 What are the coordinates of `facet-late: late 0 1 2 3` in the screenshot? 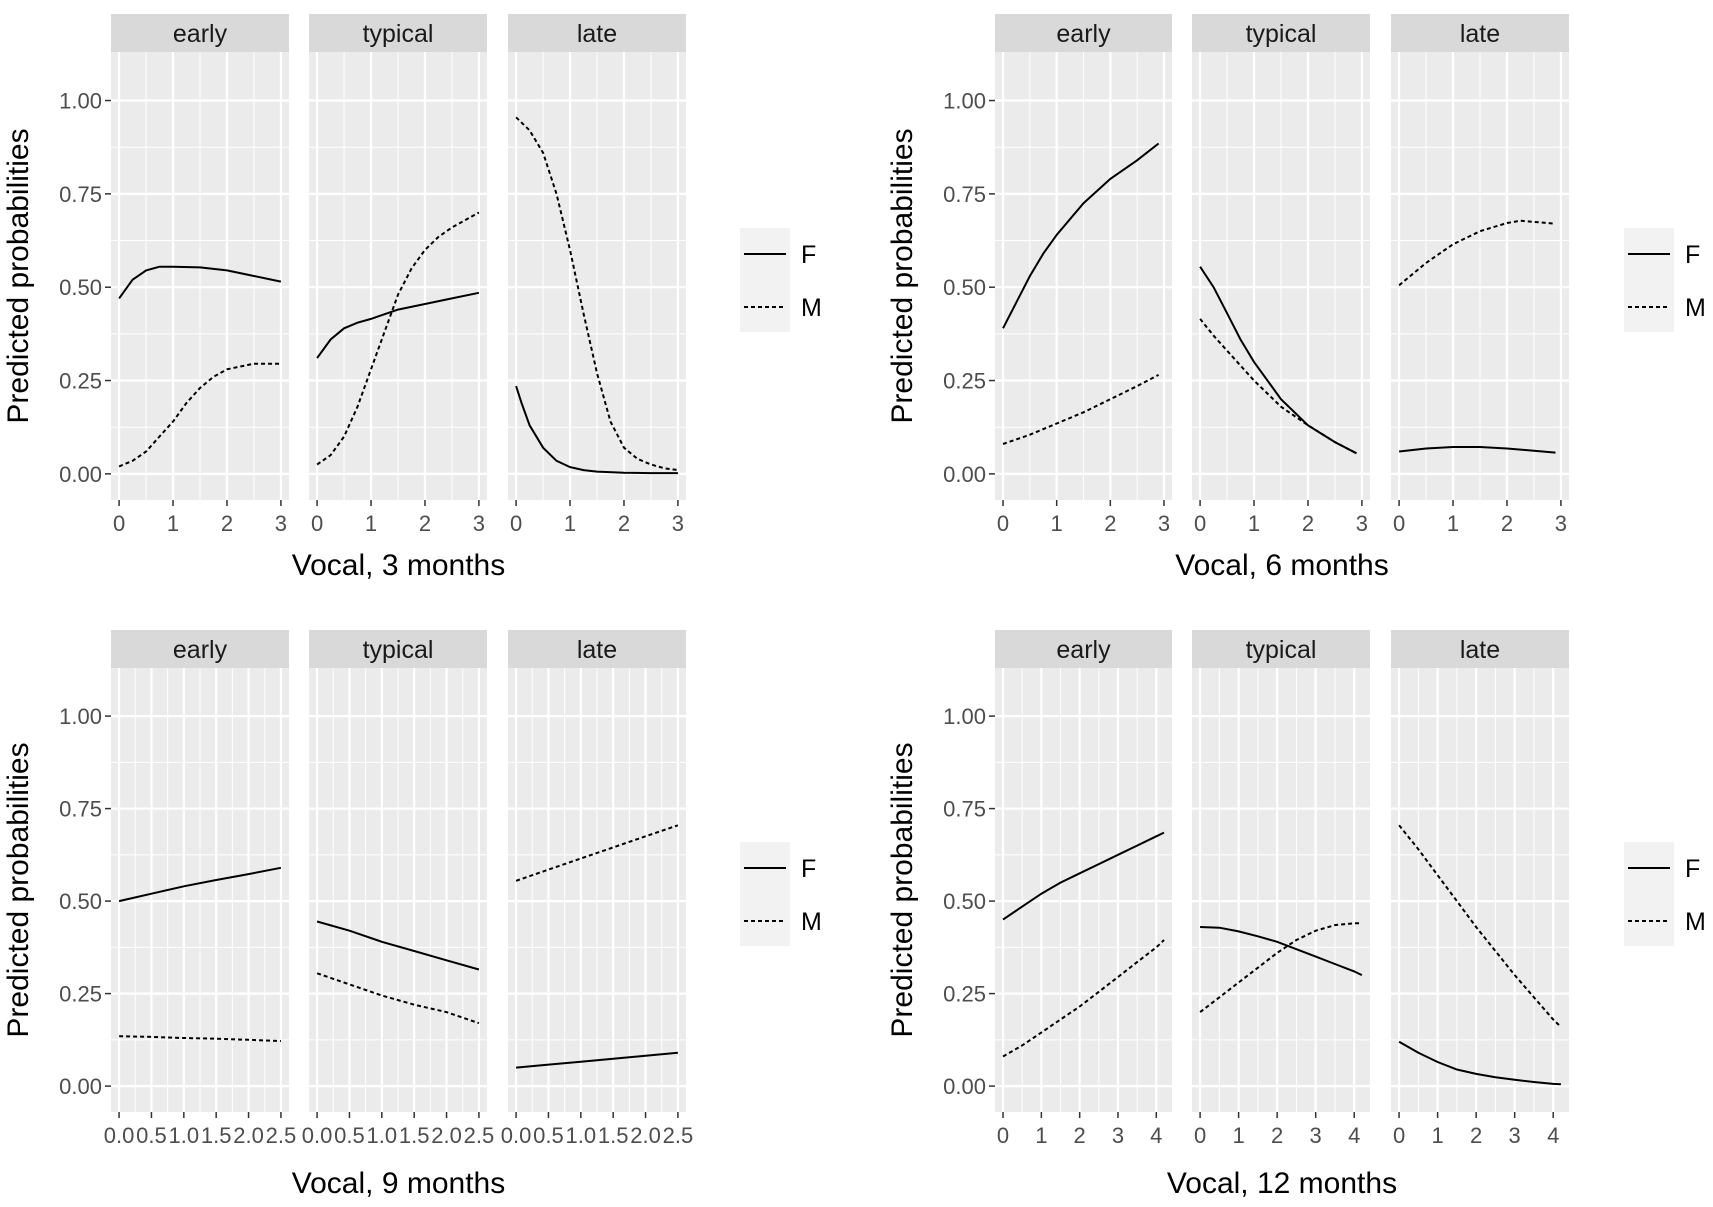 It's located at (1480, 275).